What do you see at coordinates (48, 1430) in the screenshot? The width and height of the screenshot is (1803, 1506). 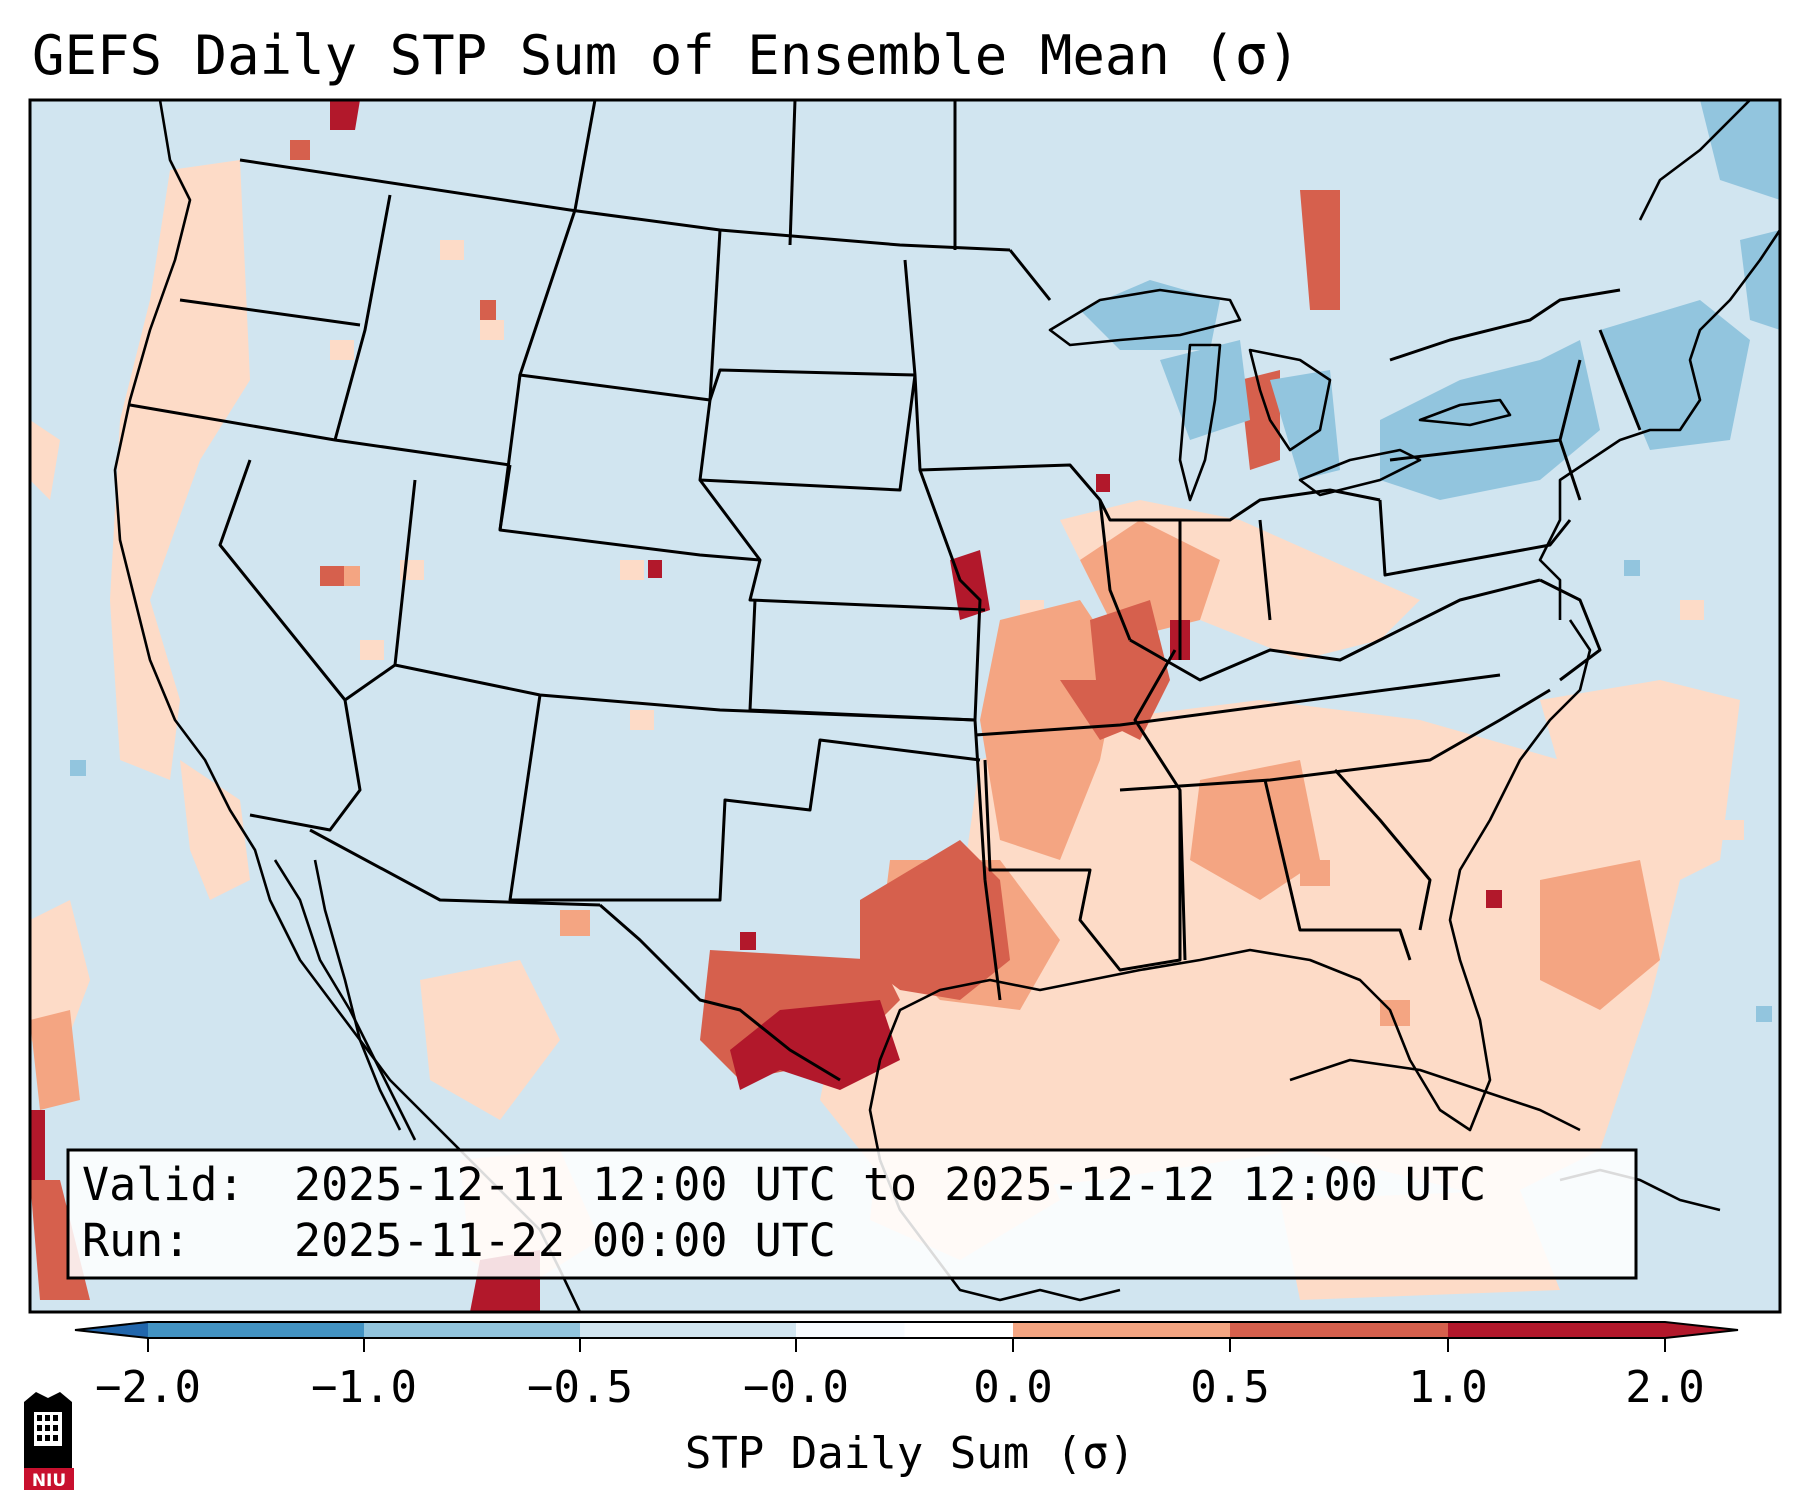 I see `university-building-icon` at bounding box center [48, 1430].